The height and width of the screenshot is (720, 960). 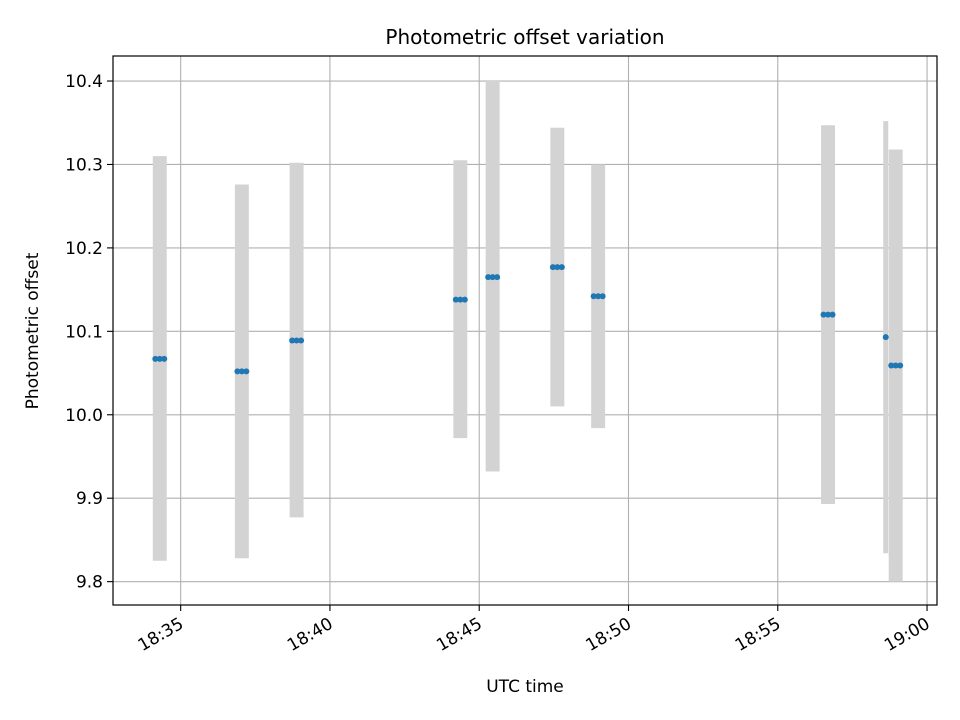 I want to click on y-axis-ticks: 9.8 9.9 10.0 10.1 10.2 10.3 10.4, so click(x=89, y=332).